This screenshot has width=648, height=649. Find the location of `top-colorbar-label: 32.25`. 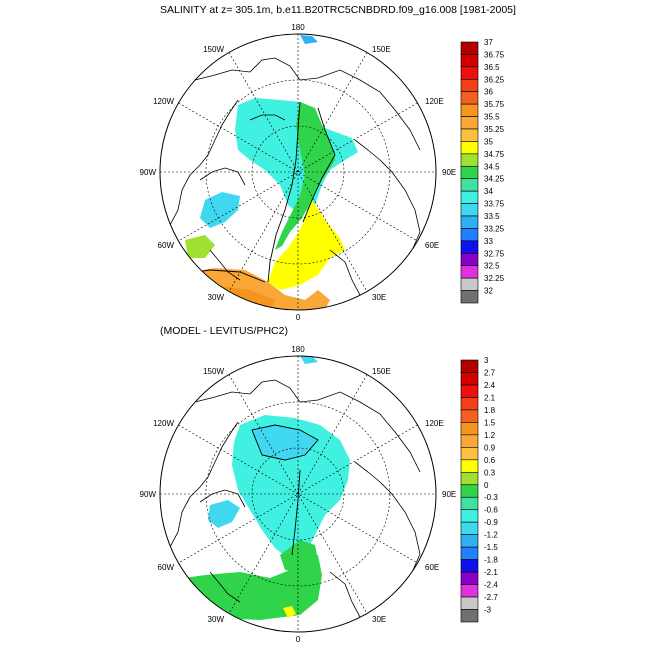

top-colorbar-label: 32.25 is located at coordinates (494, 278).